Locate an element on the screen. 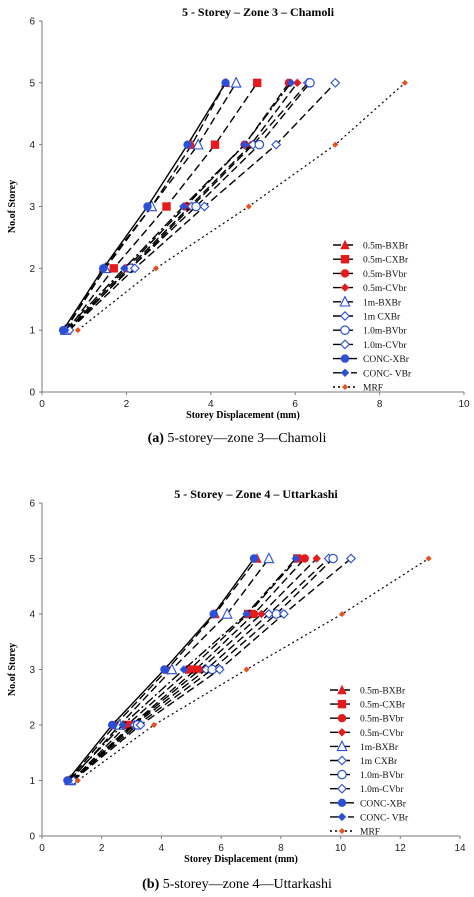  legend-label: CONC-XBr is located at coordinates (383, 804).